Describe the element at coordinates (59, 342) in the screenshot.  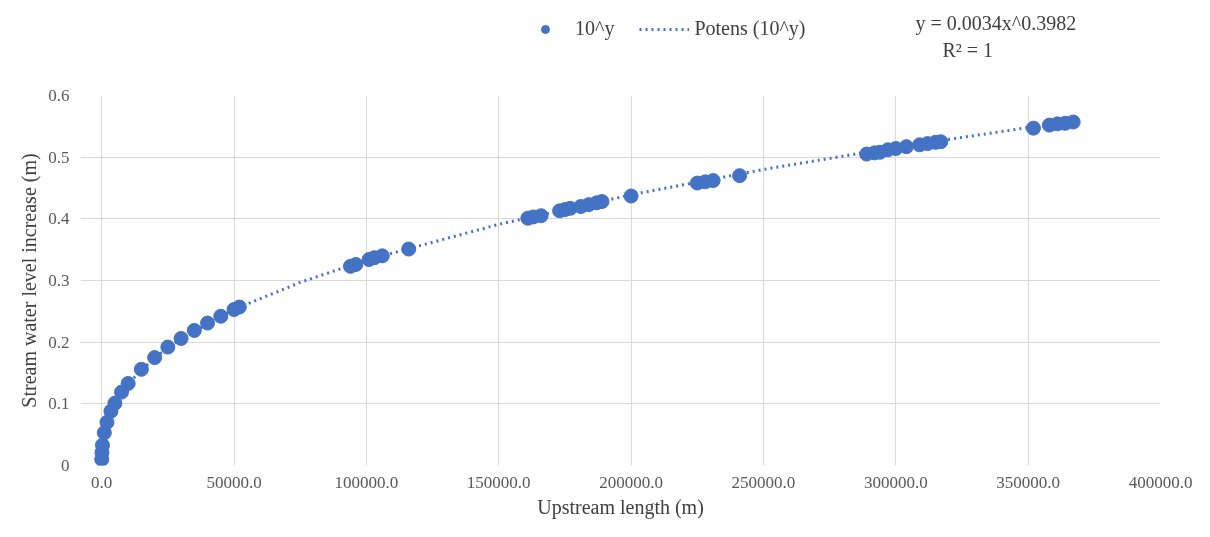
I see `y-tick-label: 0.2` at that location.